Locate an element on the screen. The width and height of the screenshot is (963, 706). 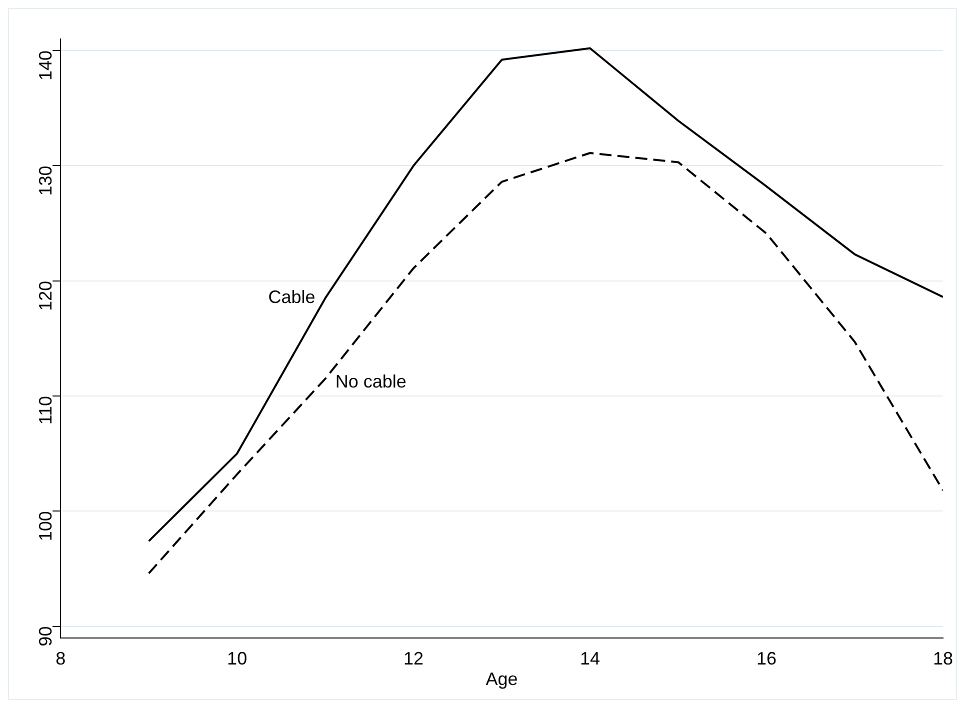
x-tick-label: 12 is located at coordinates (414, 658).